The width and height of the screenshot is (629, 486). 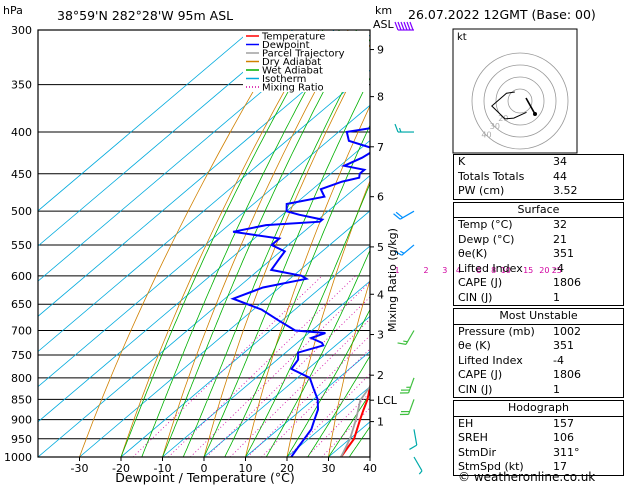 I want to click on x-tick-label: -30, so click(x=80, y=468).